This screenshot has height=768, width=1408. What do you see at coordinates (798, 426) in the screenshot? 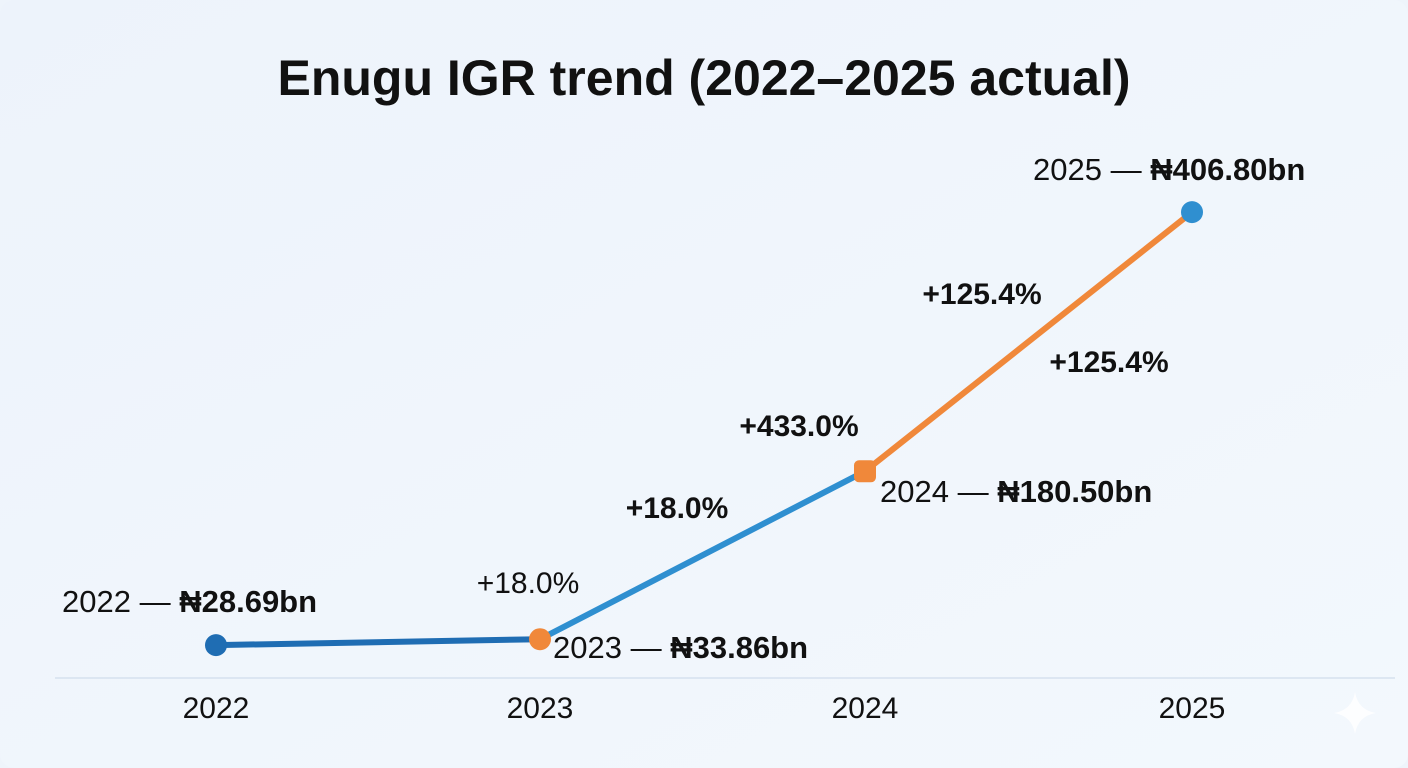
I see `growth-annotation: +433.0%` at bounding box center [798, 426].